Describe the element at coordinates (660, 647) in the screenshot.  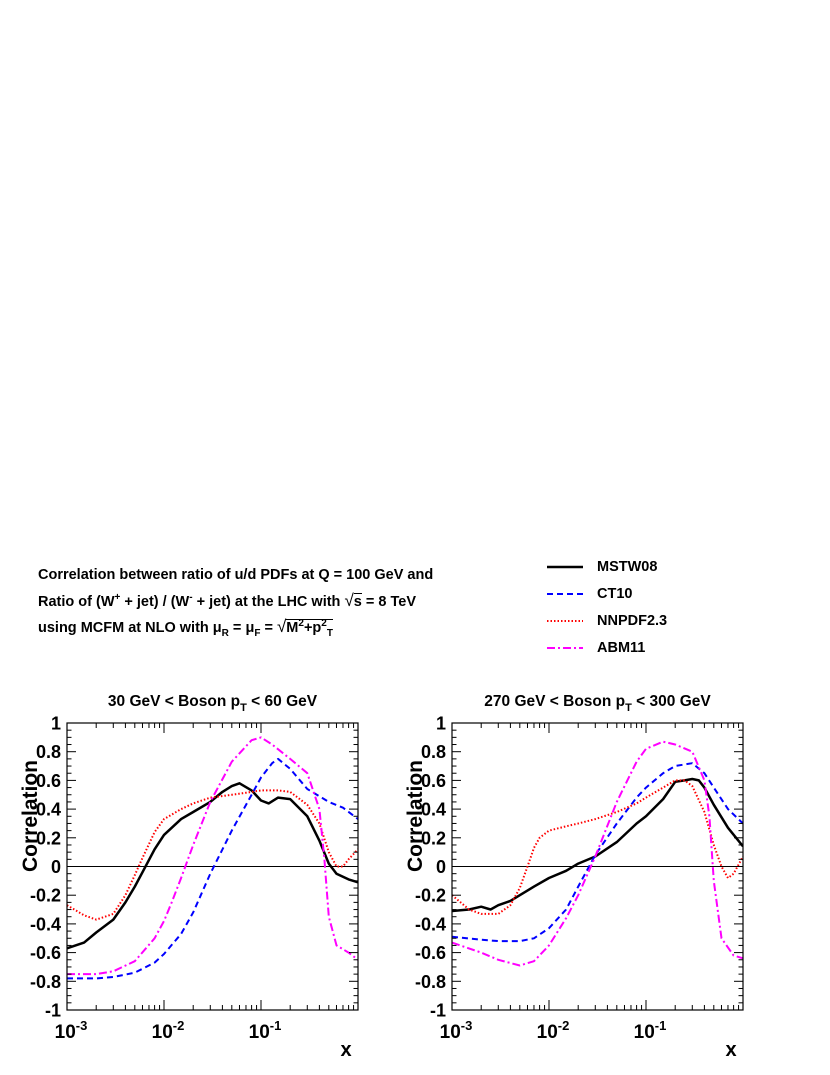
I see `legend-entry-abm11: ABM11` at that location.